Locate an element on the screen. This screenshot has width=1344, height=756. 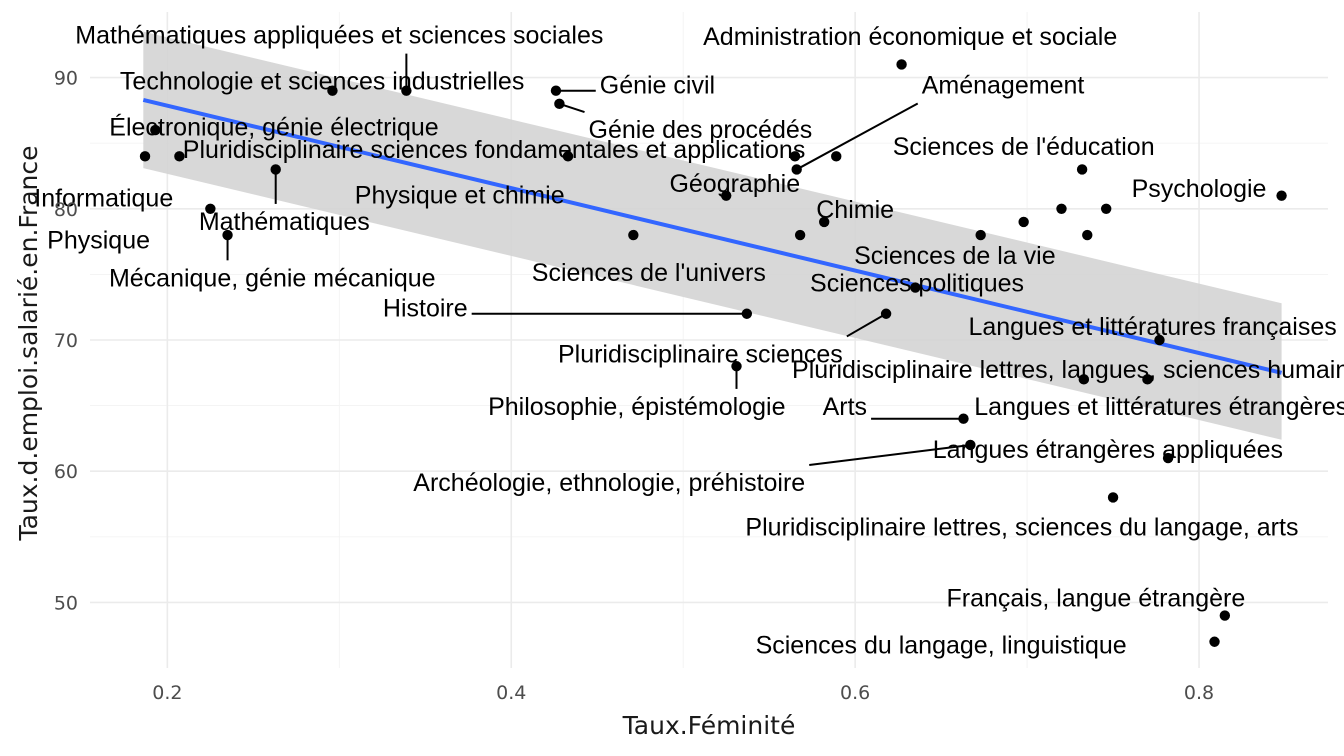
point-label: Langues étrangères appliquées is located at coordinates (1108, 450).